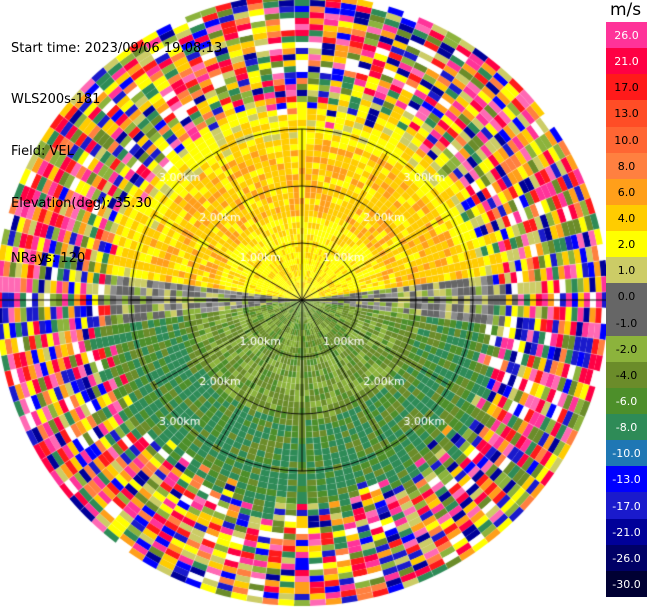 This screenshot has width=647, height=607. I want to click on colorbar-tick-label: 10.0, so click(626, 140).